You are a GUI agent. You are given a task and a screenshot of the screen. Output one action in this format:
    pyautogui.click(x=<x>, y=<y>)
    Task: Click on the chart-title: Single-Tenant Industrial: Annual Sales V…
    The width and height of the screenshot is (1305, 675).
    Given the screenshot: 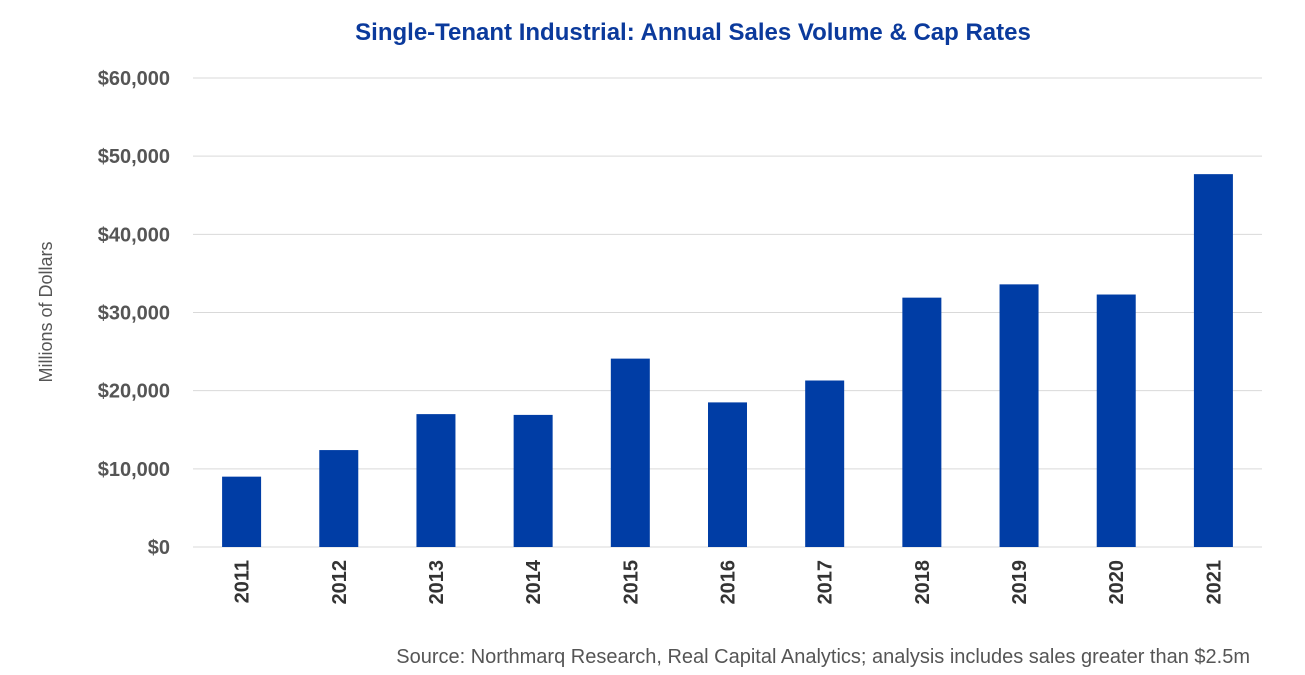 What is the action you would take?
    pyautogui.click(x=693, y=32)
    